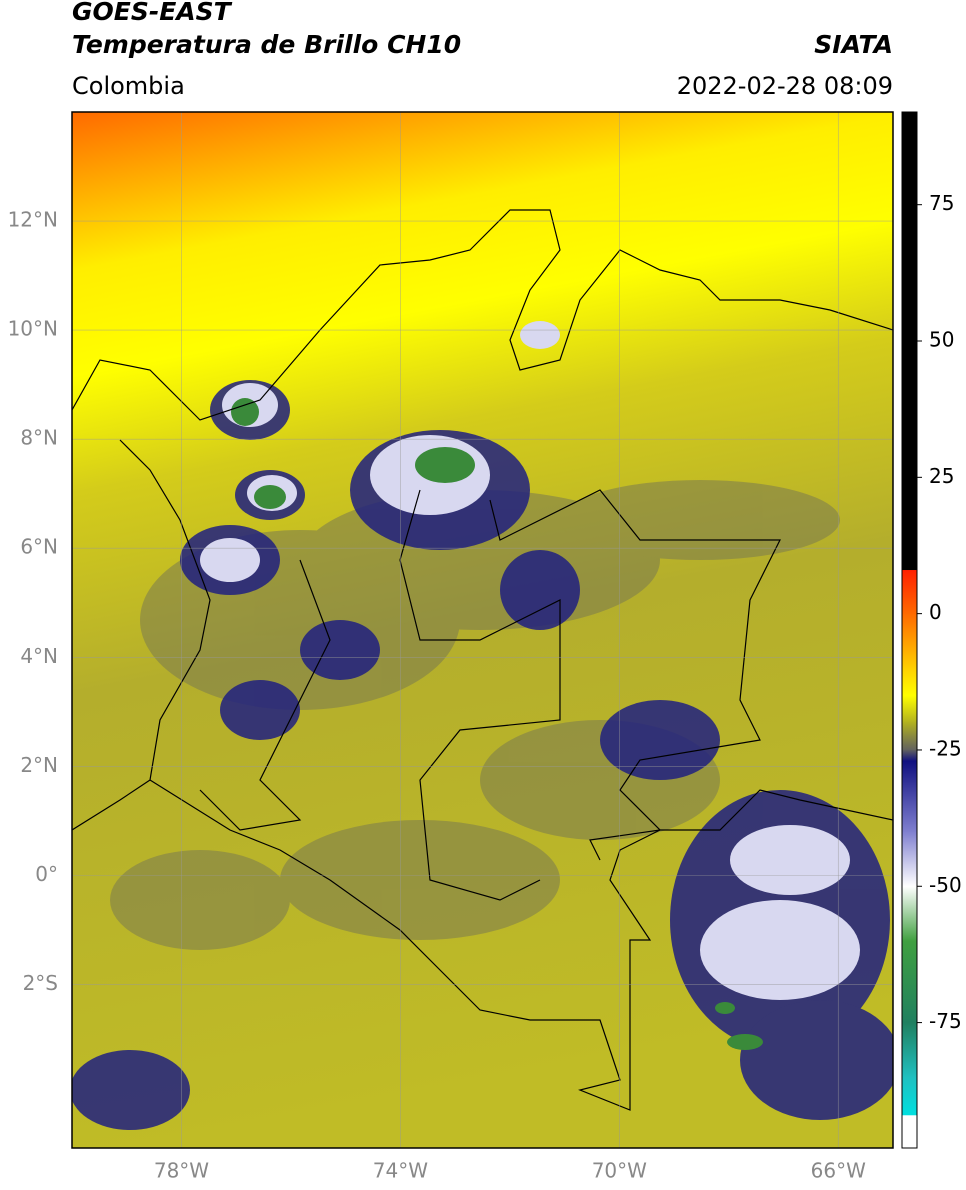 This screenshot has width=966, height=1190. I want to click on y-tick-label: 0°, so click(46, 874).